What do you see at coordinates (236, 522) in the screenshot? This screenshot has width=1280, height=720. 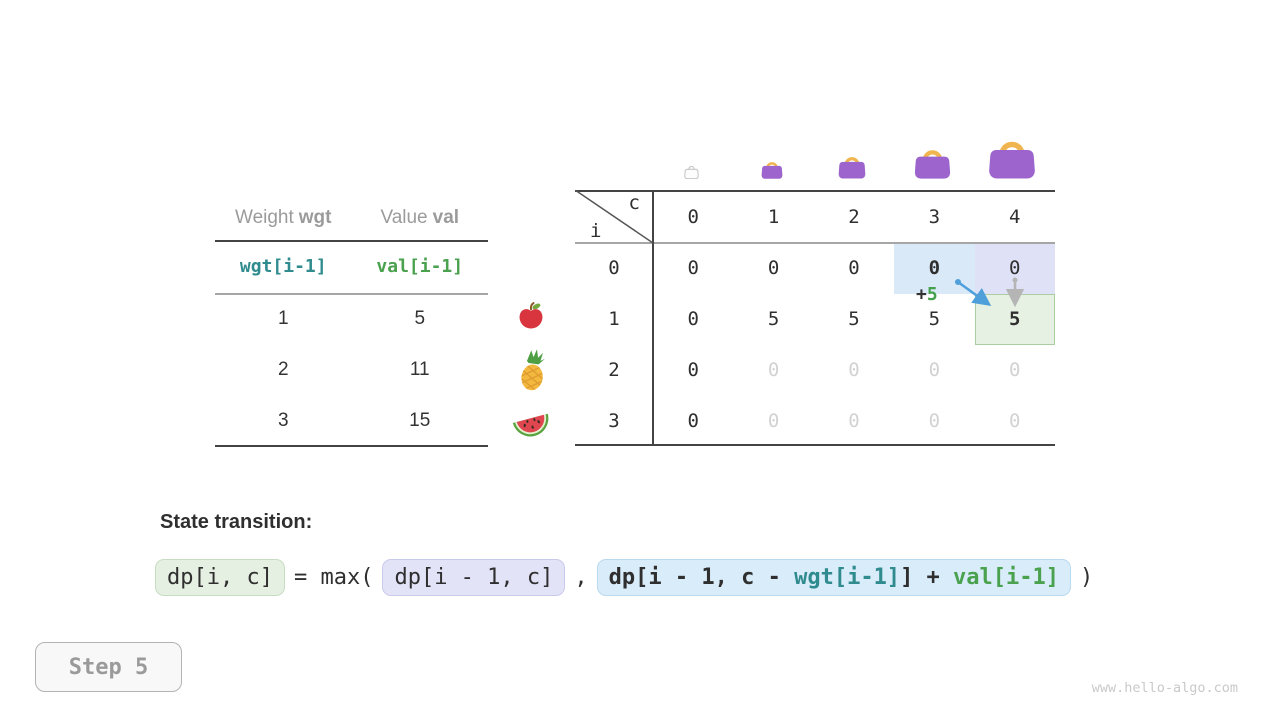 I see `state-transition-heading: State transition:` at bounding box center [236, 522].